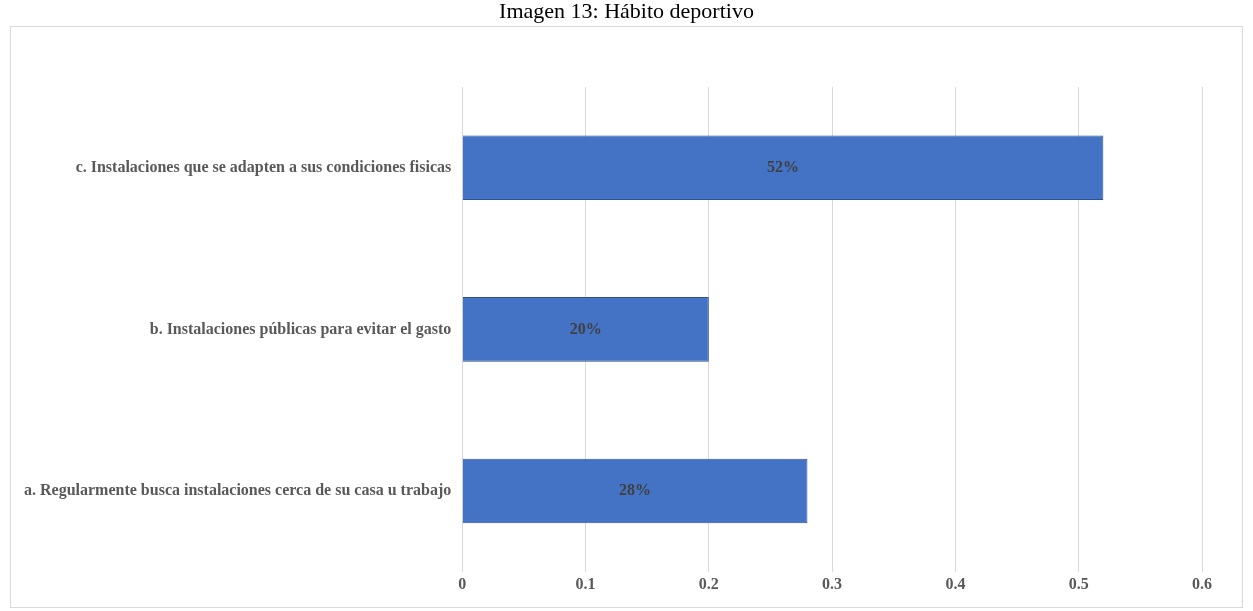 The height and width of the screenshot is (611, 1253). Describe the element at coordinates (832, 583) in the screenshot. I see `x-tick-label: 0.3` at that location.